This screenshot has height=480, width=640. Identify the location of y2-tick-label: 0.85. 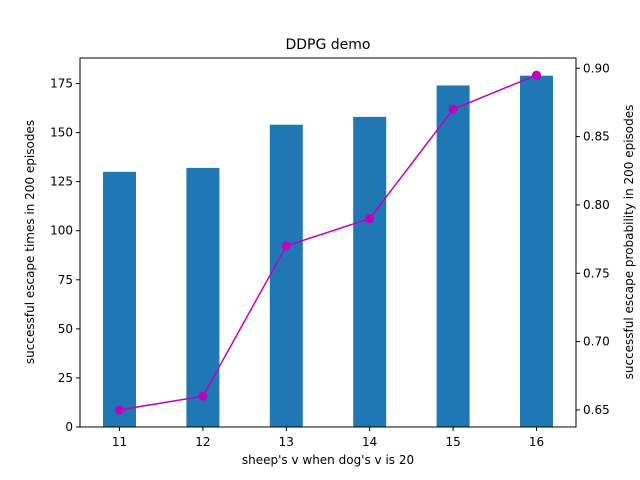
(596, 137).